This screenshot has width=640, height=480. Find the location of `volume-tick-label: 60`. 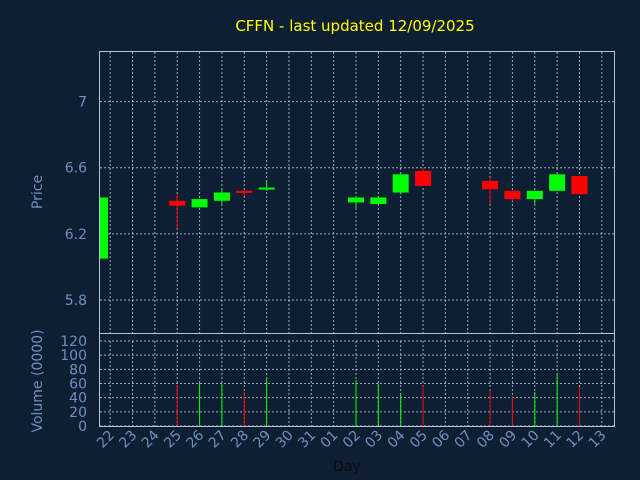

volume-tick-label: 60 is located at coordinates (78, 385).